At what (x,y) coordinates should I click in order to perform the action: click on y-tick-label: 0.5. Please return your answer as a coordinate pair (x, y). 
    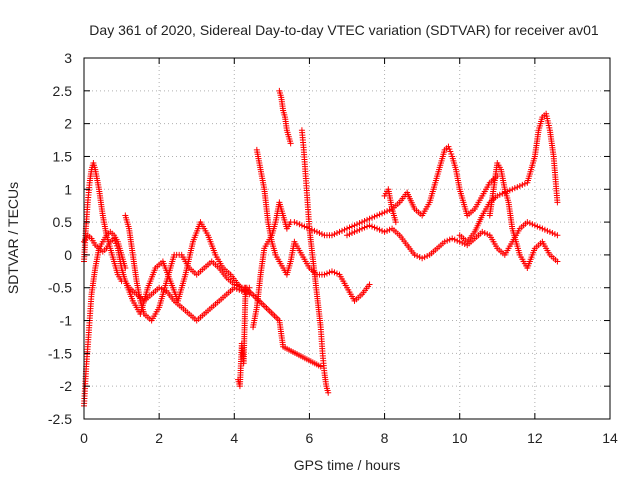
    Looking at the image, I should click on (63, 222).